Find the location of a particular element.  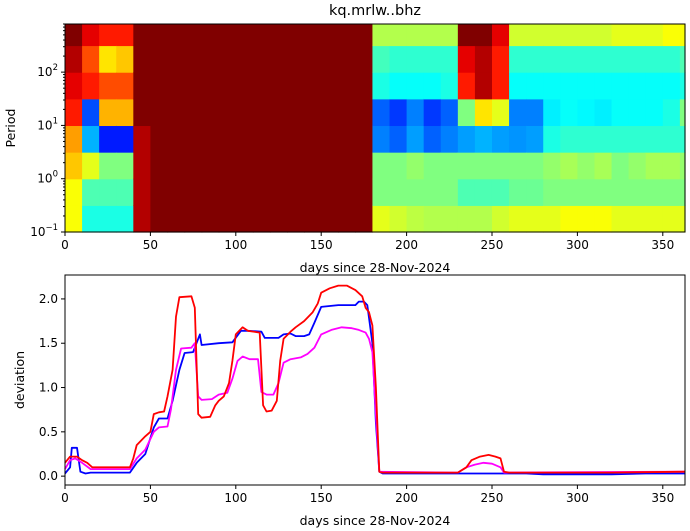

spectrogram-xlabel: days since 28-Nov-2024 is located at coordinates (375, 267).